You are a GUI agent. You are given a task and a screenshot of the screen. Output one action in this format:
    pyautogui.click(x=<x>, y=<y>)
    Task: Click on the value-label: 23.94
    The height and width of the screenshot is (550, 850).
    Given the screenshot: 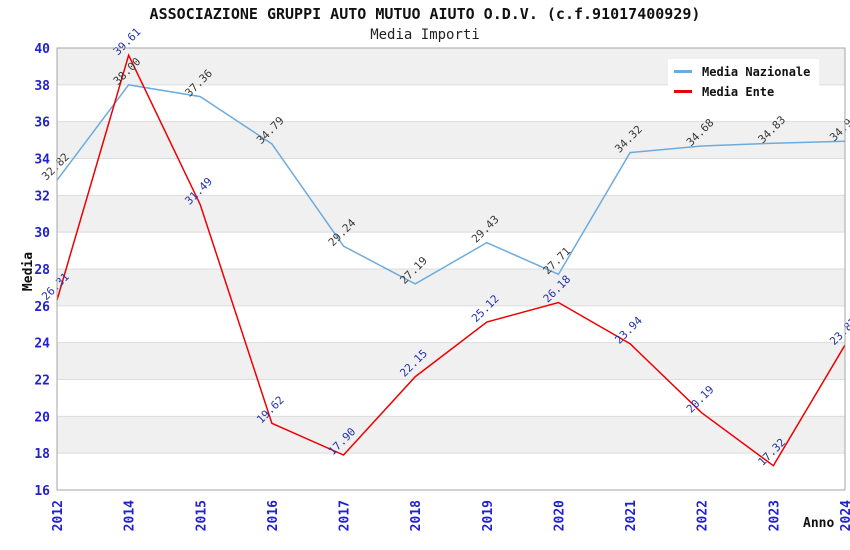 What is the action you would take?
    pyautogui.click(x=628, y=330)
    